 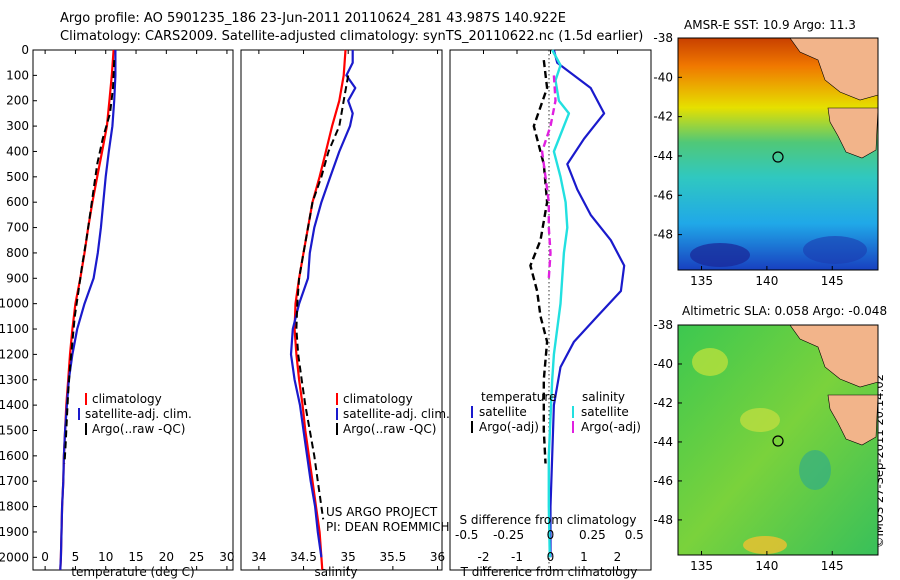 What do you see at coordinates (25, 50) in the screenshot?
I see `depth-tick-label: 0` at bounding box center [25, 50].